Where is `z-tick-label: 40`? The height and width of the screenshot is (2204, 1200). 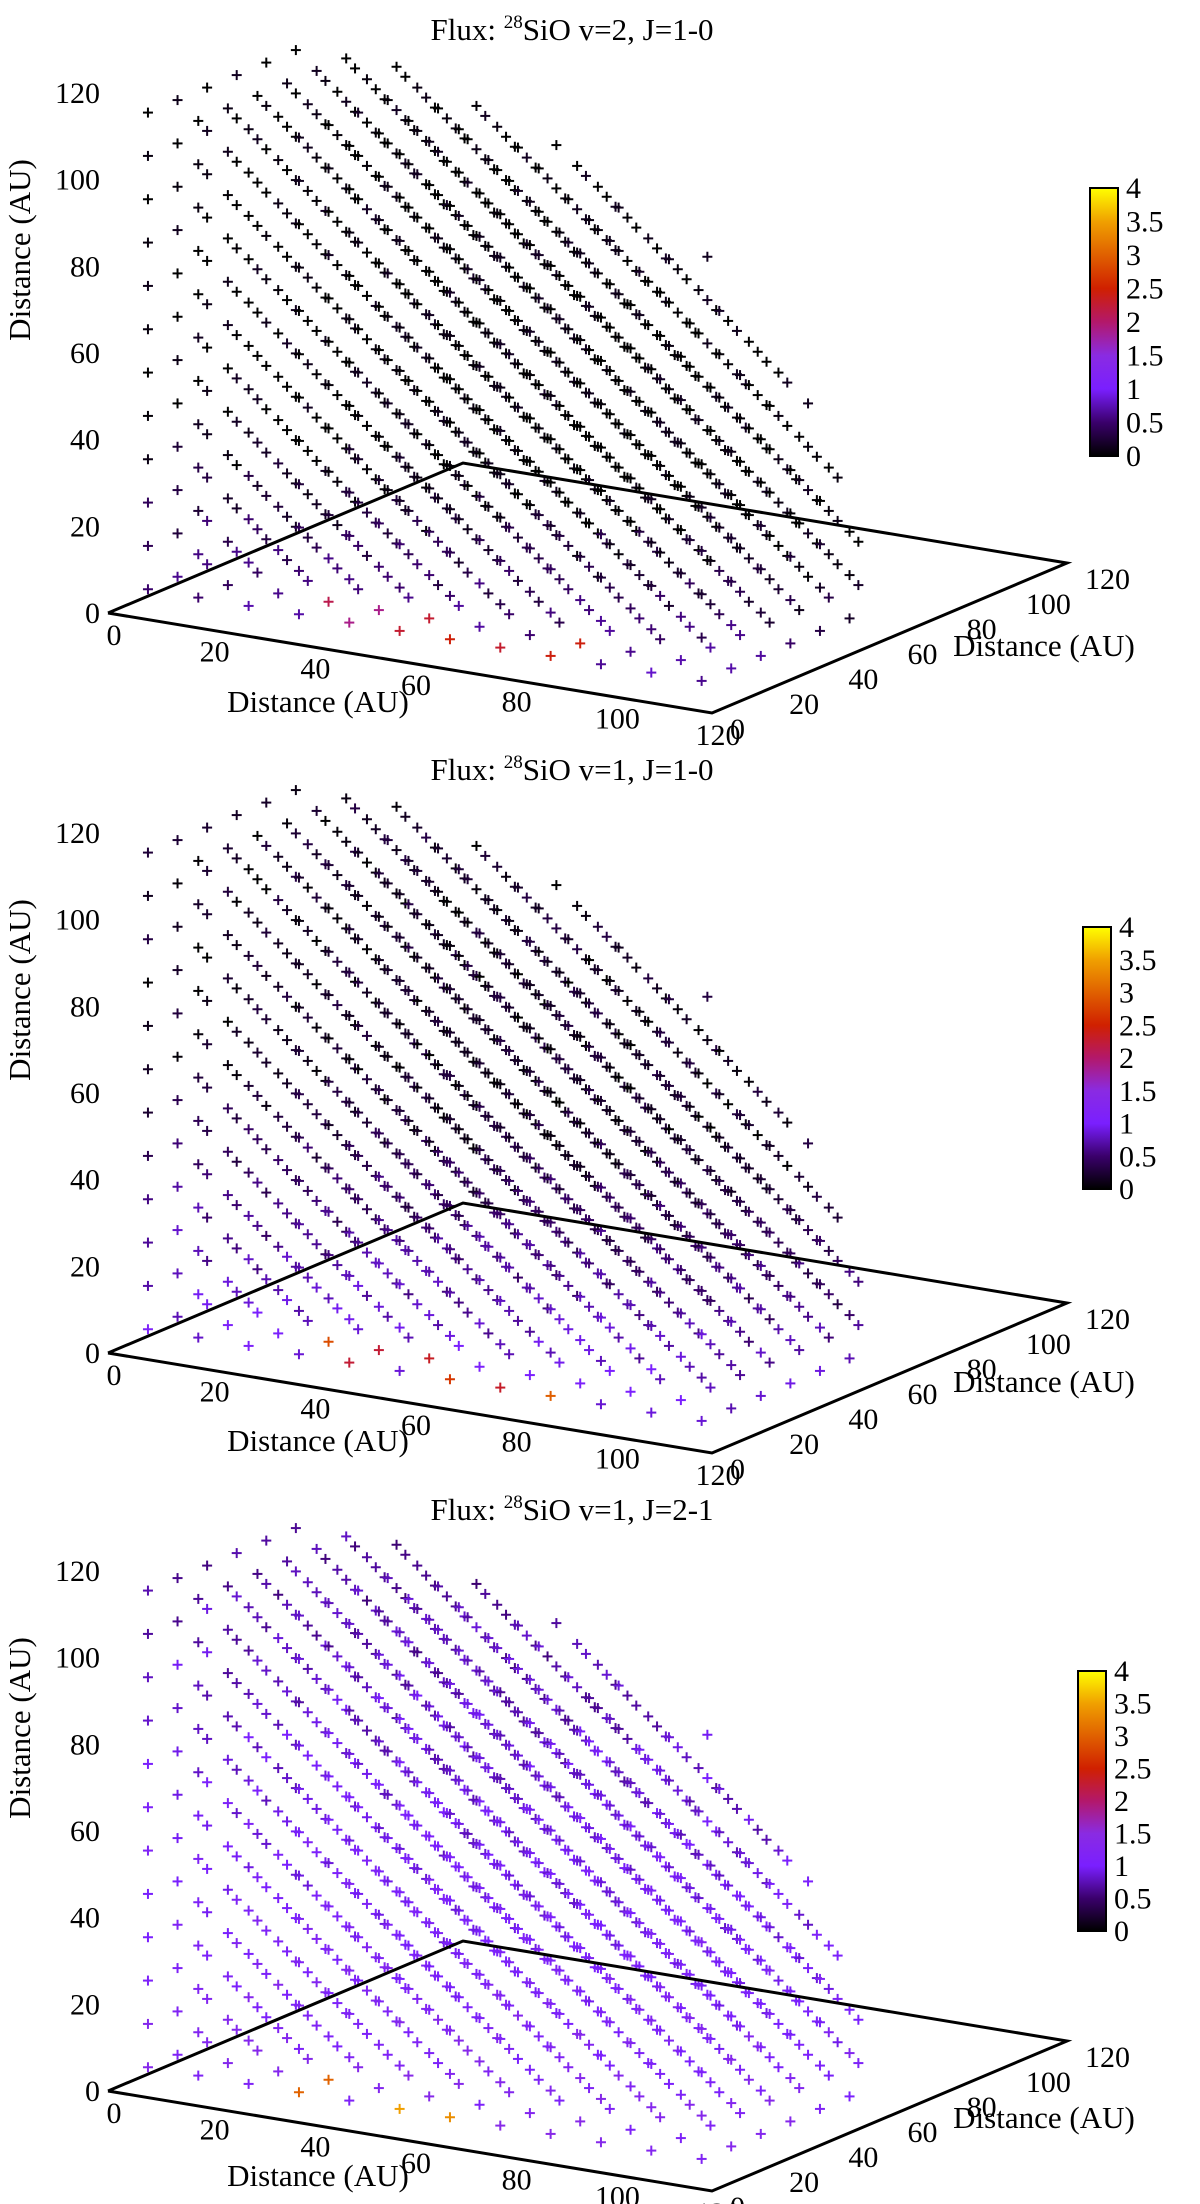
z-tick-label: 40 is located at coordinates (85, 1180).